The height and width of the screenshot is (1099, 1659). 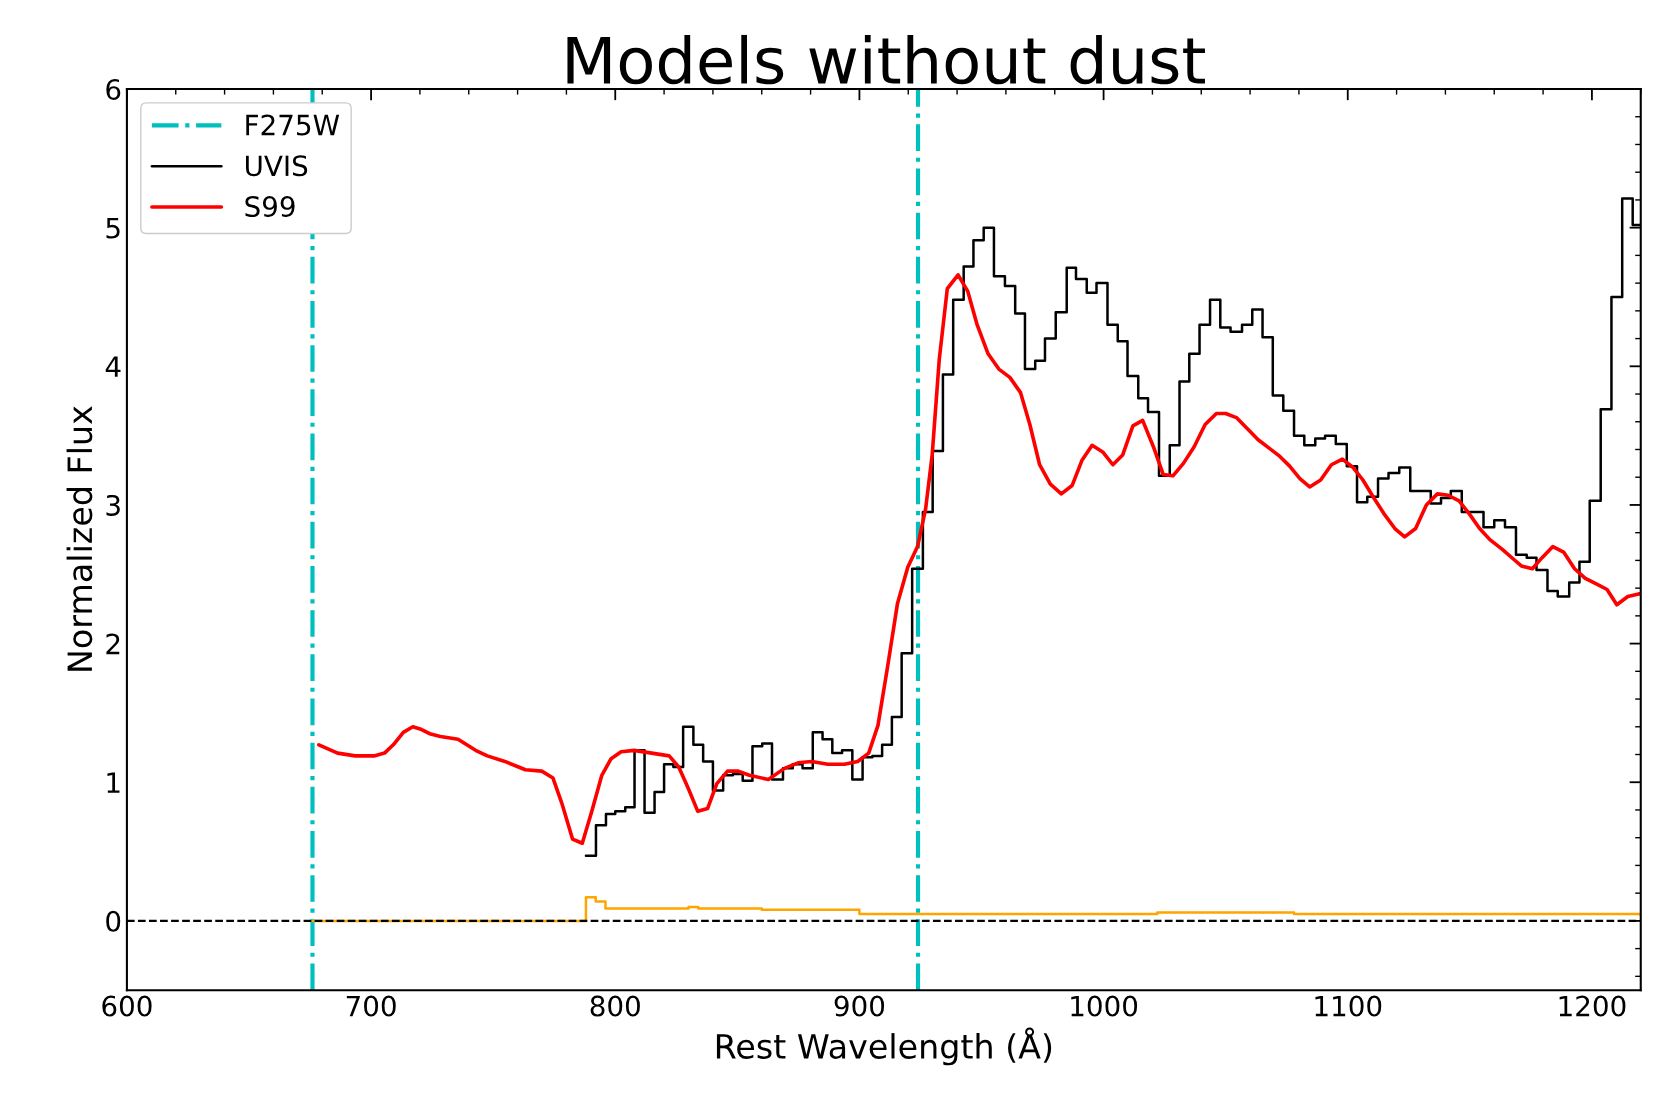 What do you see at coordinates (884, 1046) in the screenshot?
I see `x-axis-title: Rest Wavelength (Å)` at bounding box center [884, 1046].